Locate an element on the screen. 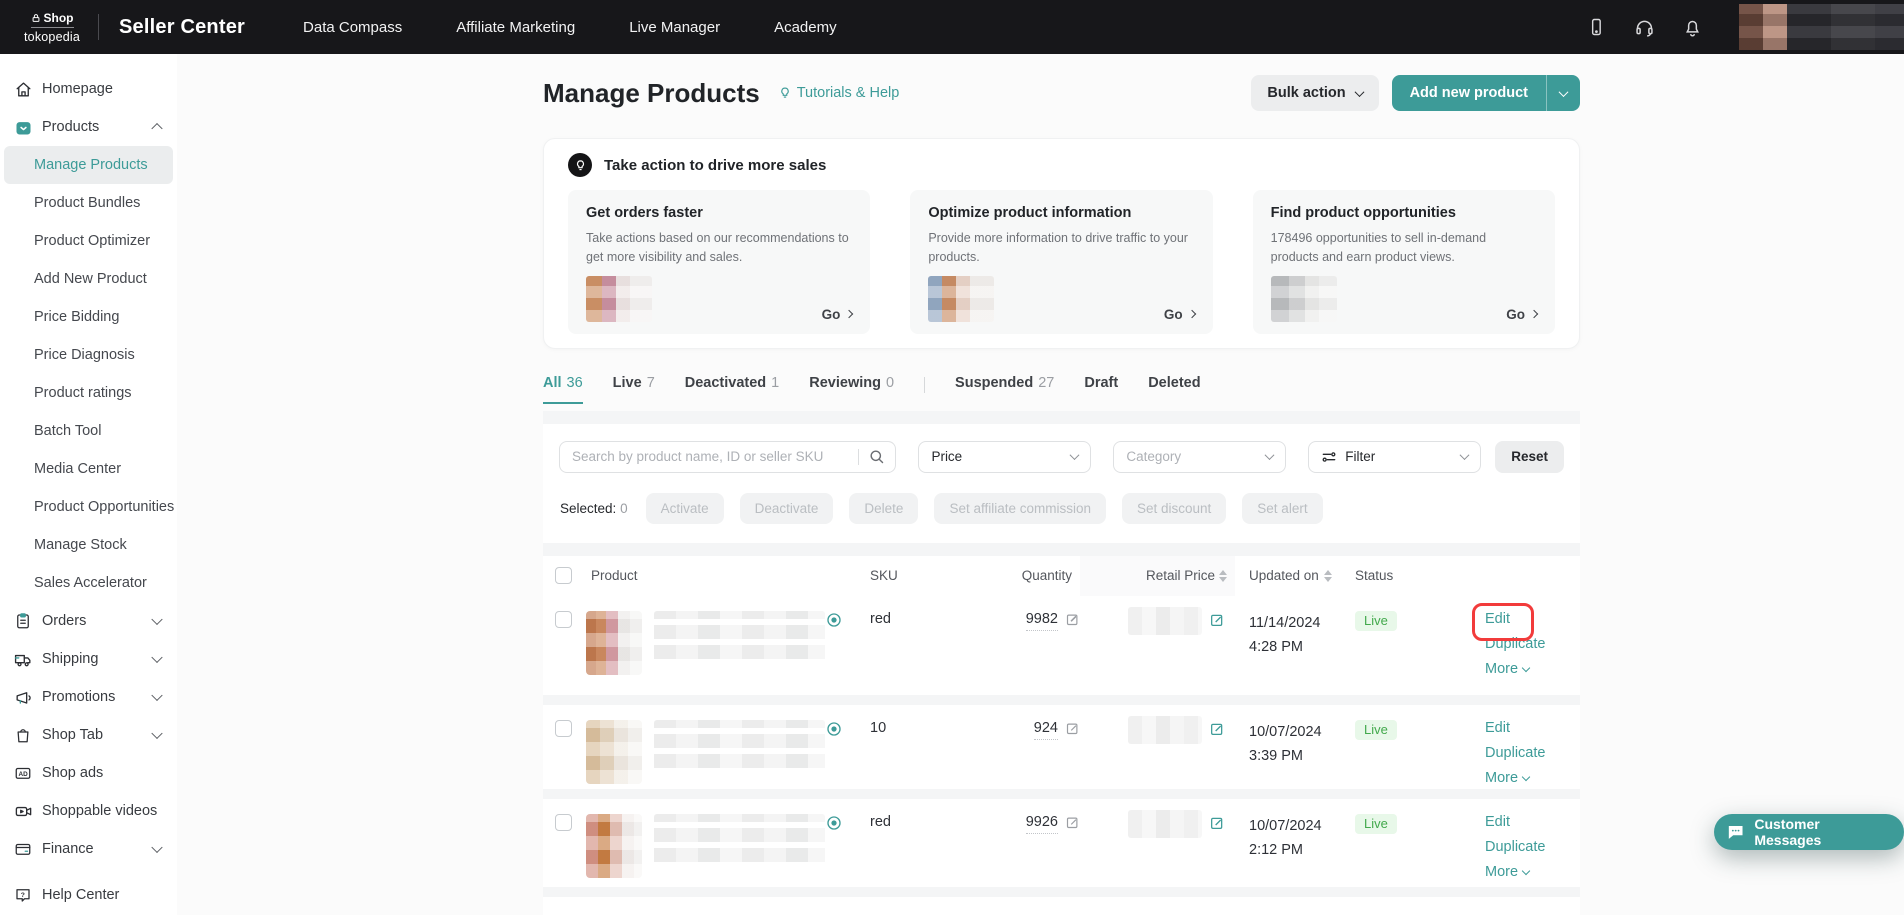 This screenshot has width=1904, height=915. bulk-action-button: Bulk action is located at coordinates (1315, 93).